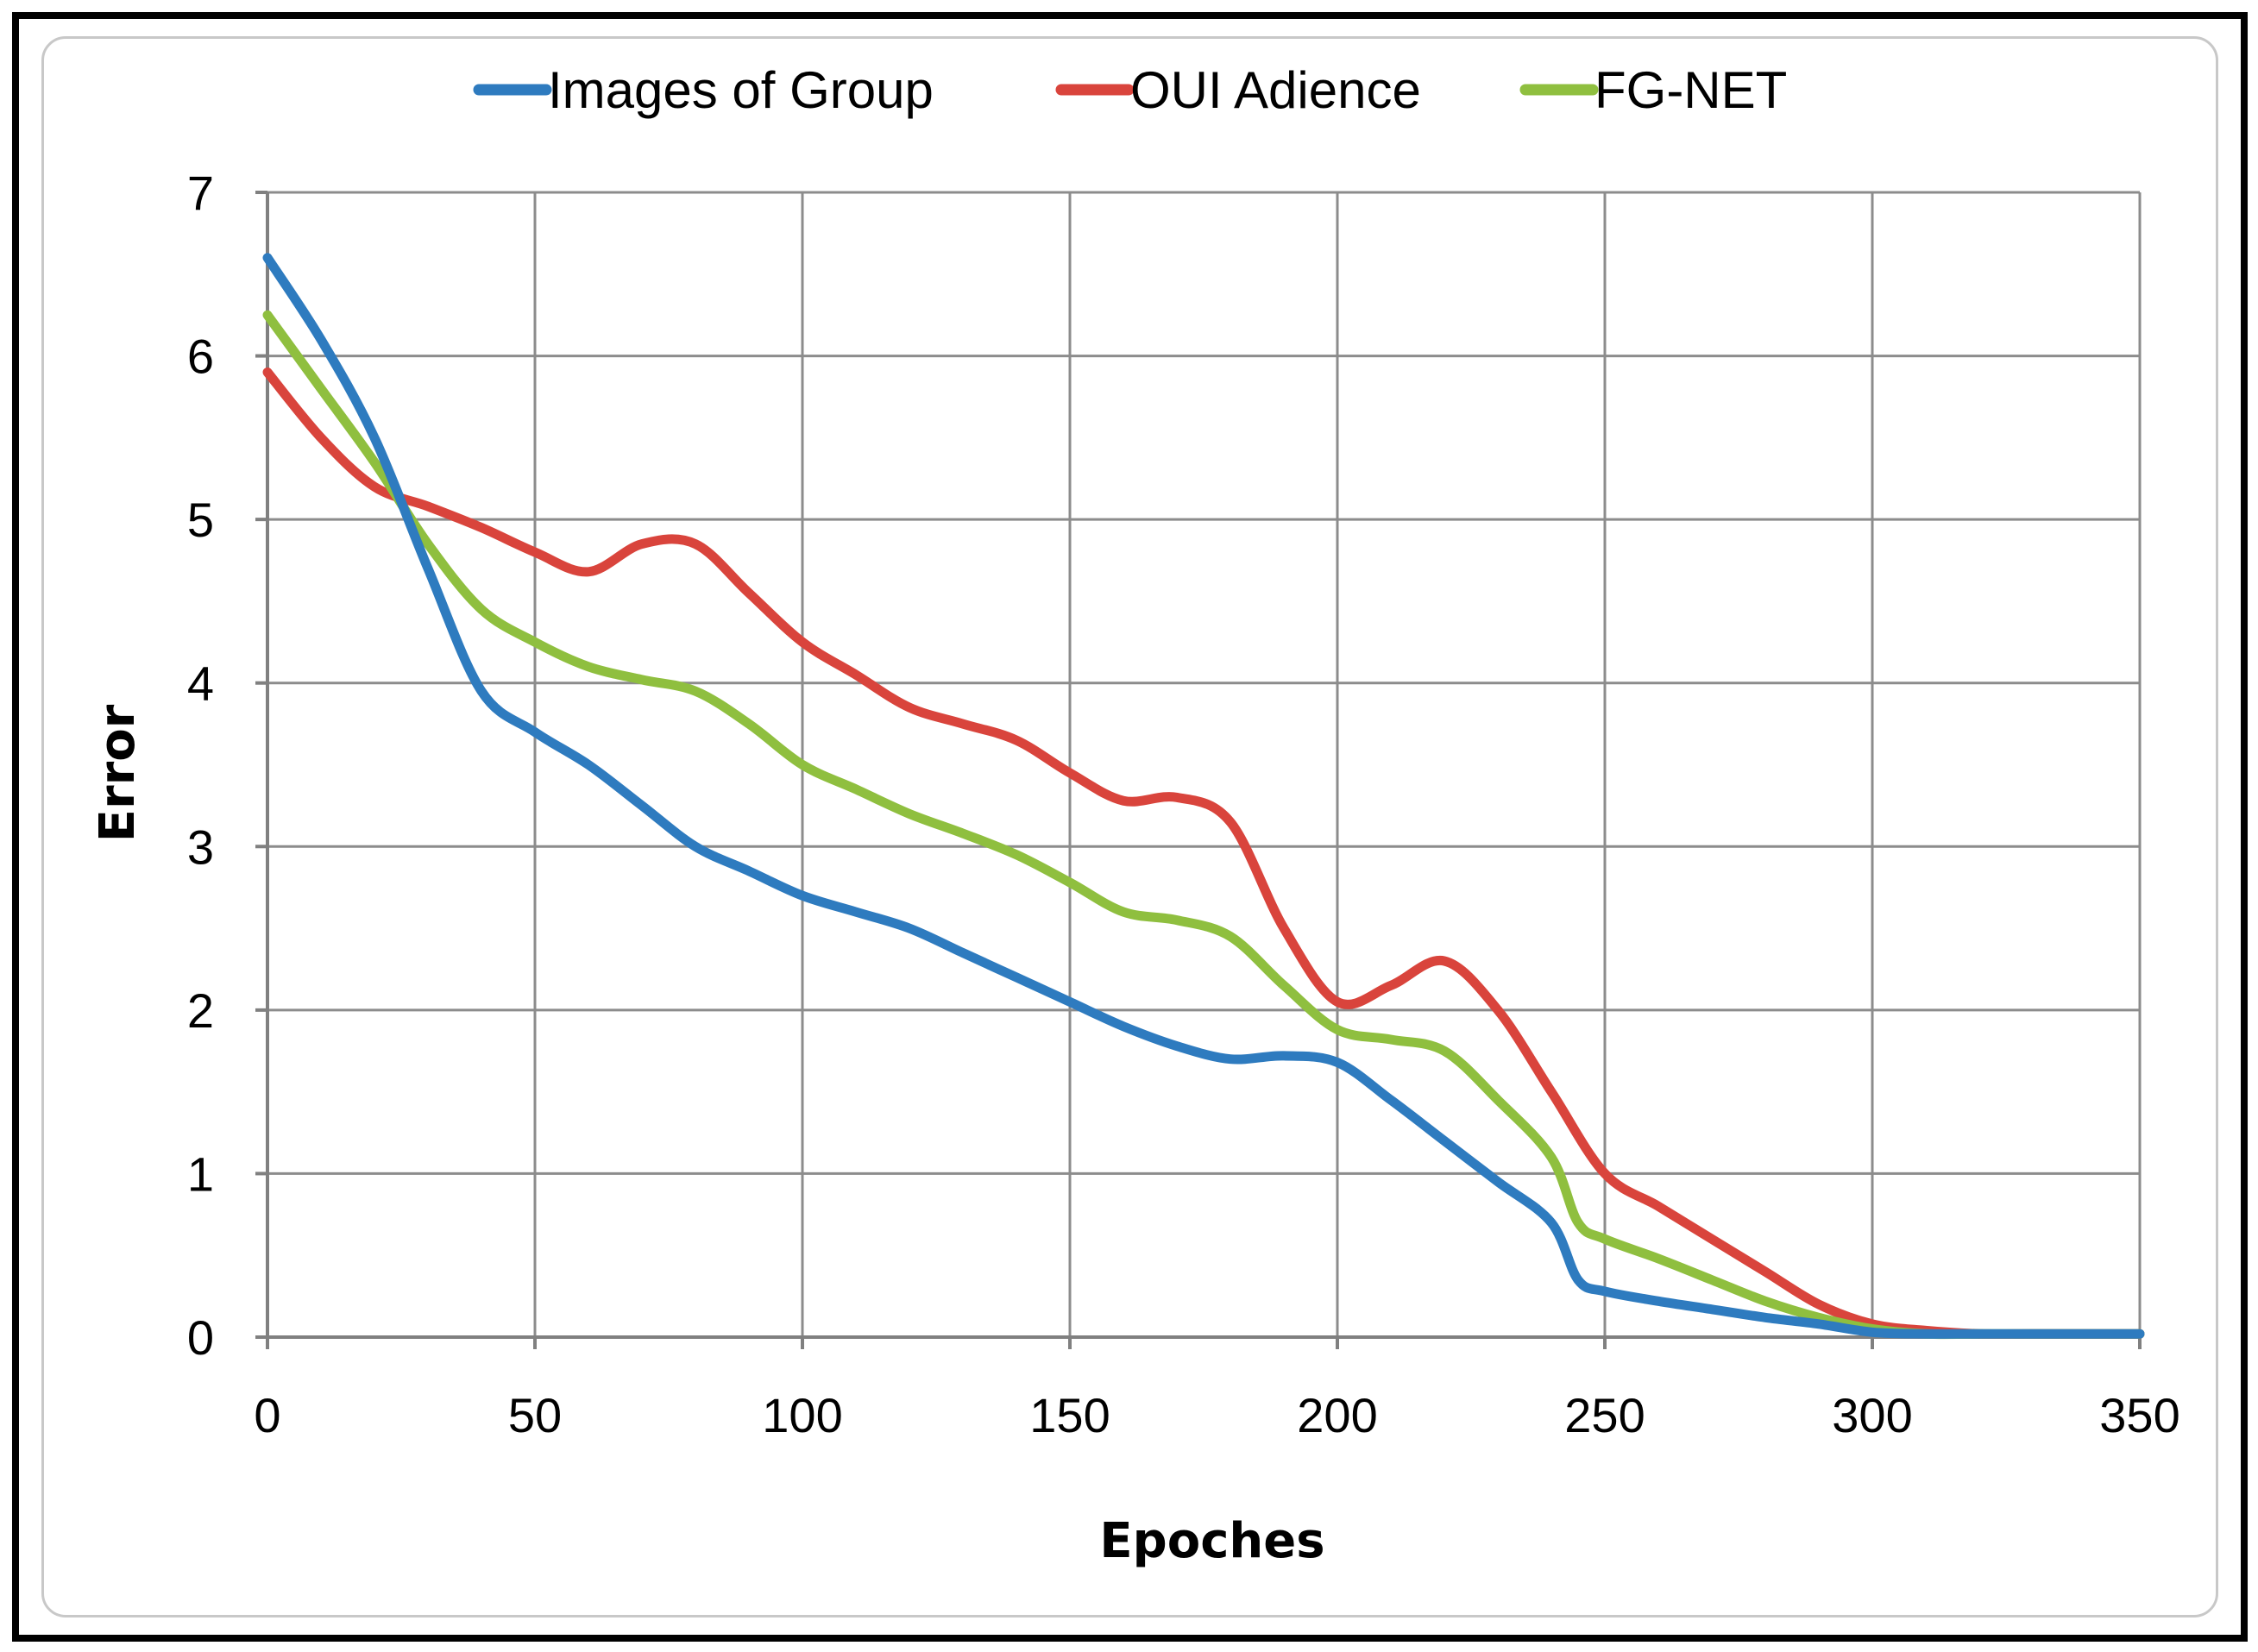 The width and height of the screenshot is (2258, 1652). Describe the element at coordinates (200, 1011) in the screenshot. I see `y-tick-label: 2` at that location.